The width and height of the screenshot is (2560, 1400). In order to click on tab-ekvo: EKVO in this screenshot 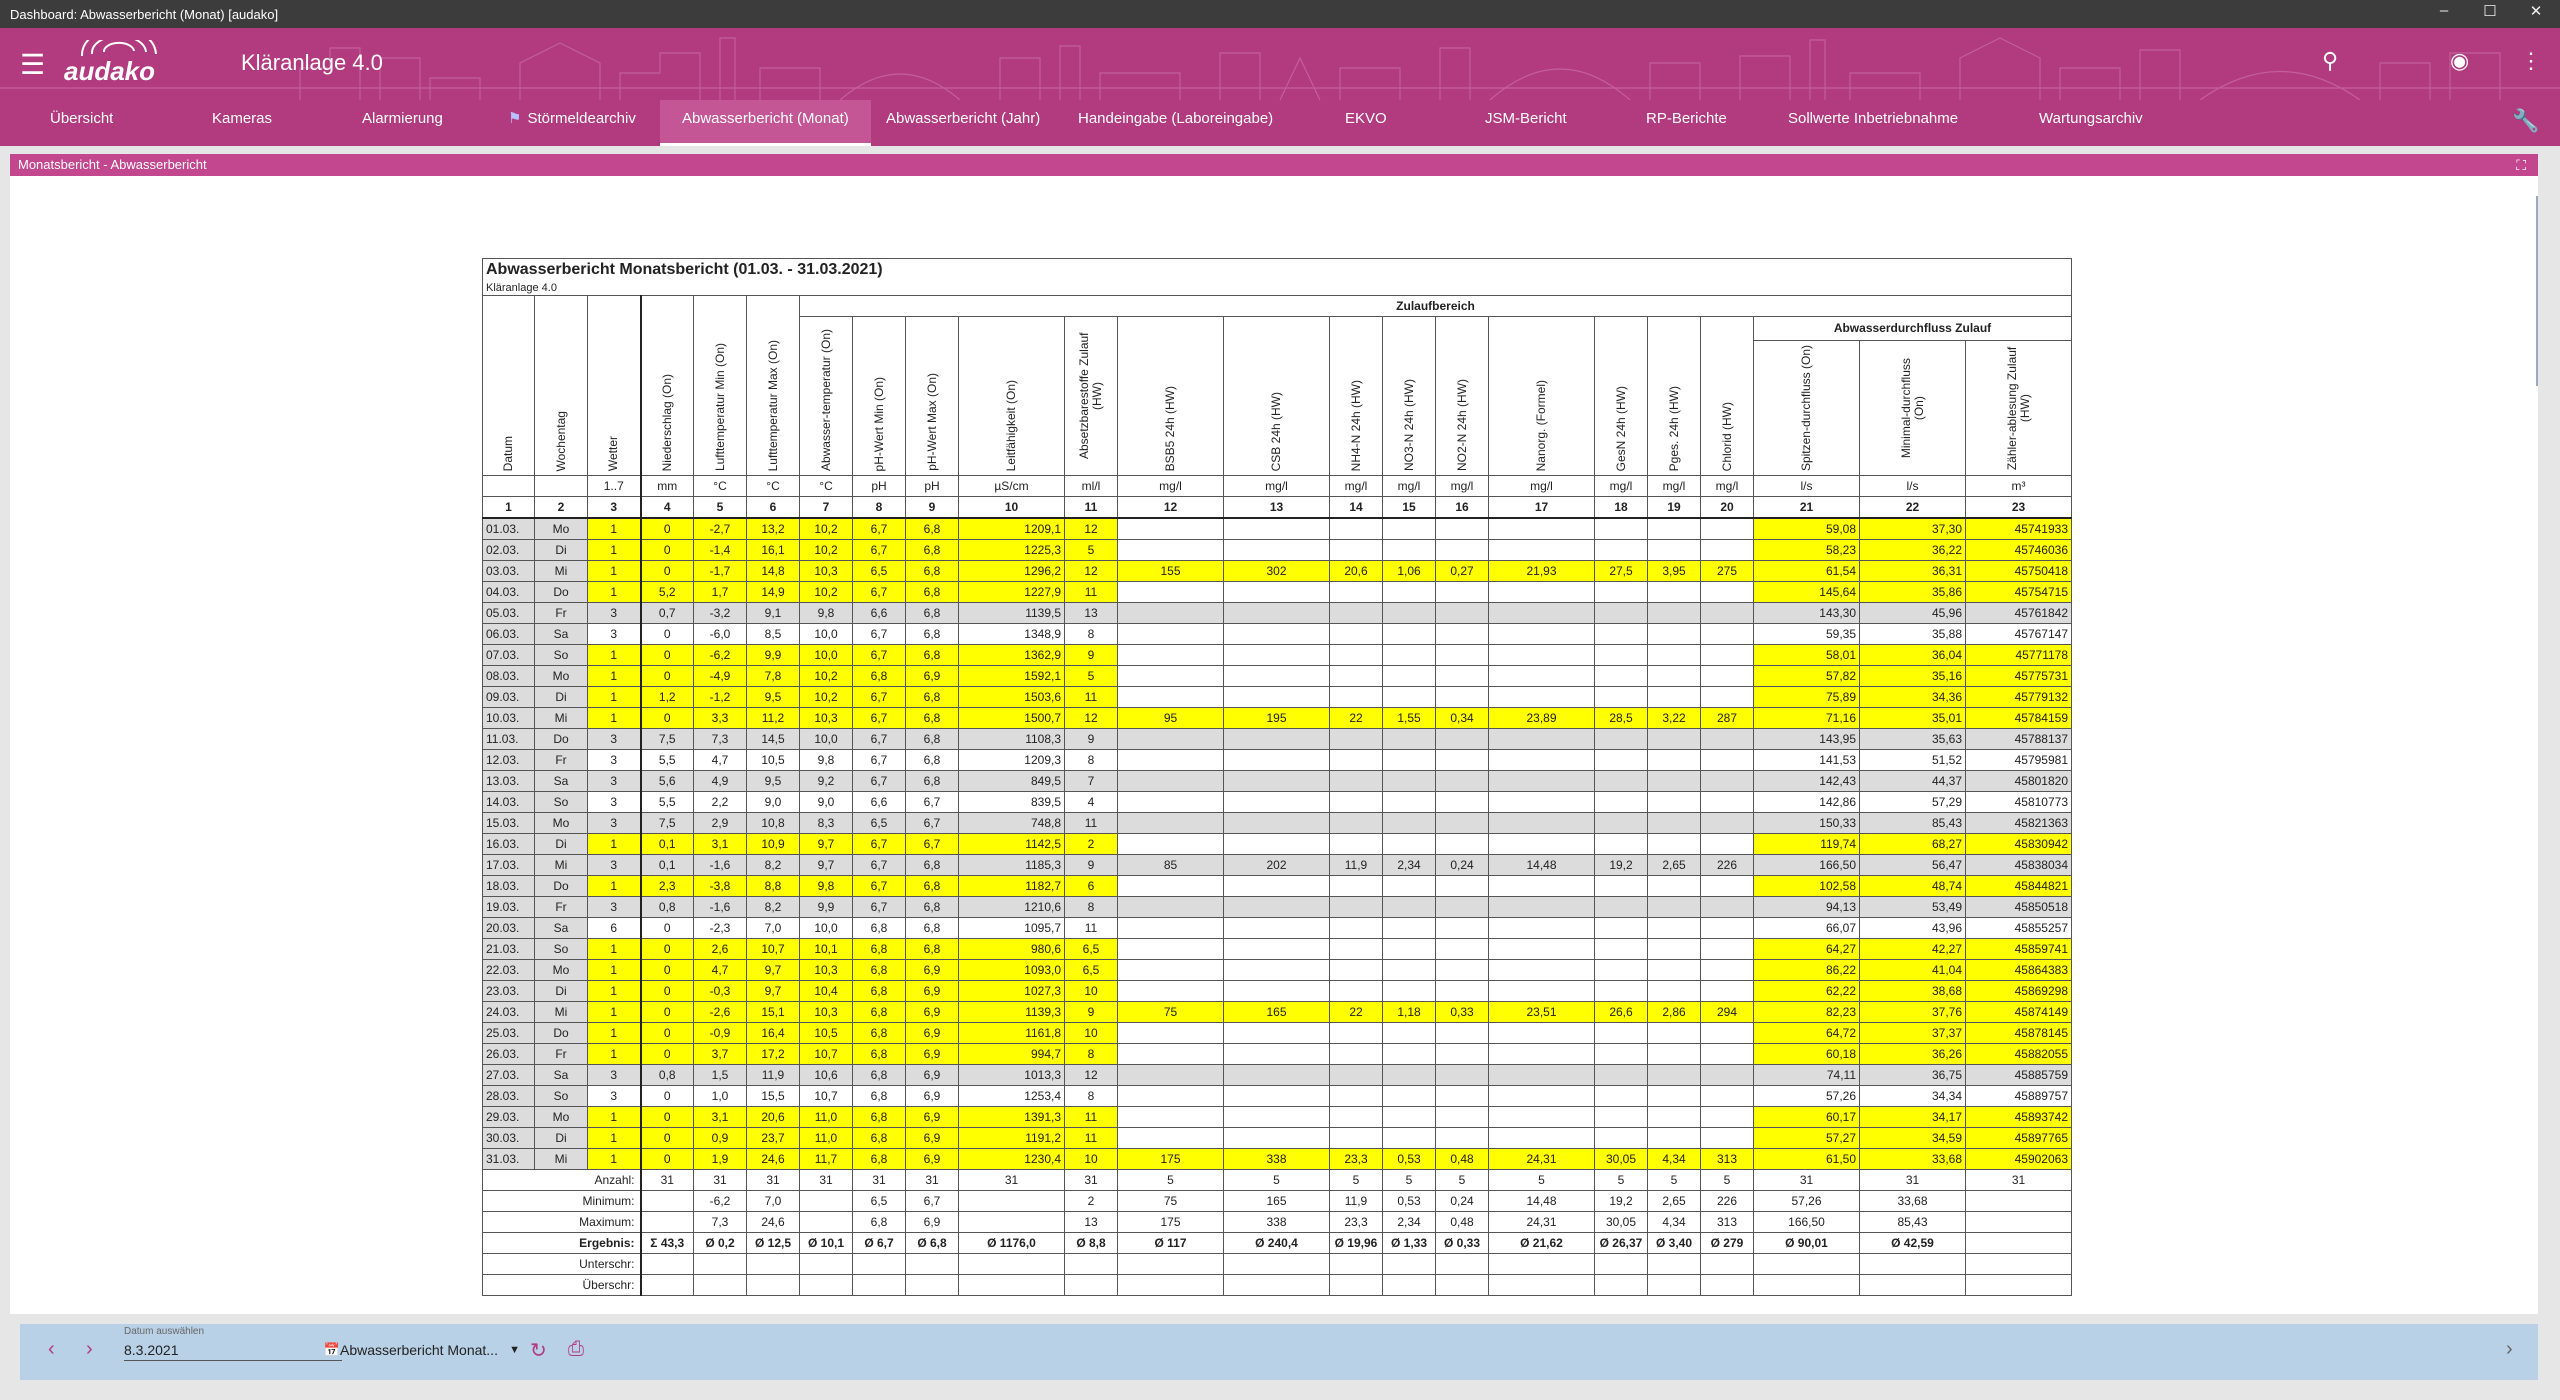, I will do `click(1366, 123)`.